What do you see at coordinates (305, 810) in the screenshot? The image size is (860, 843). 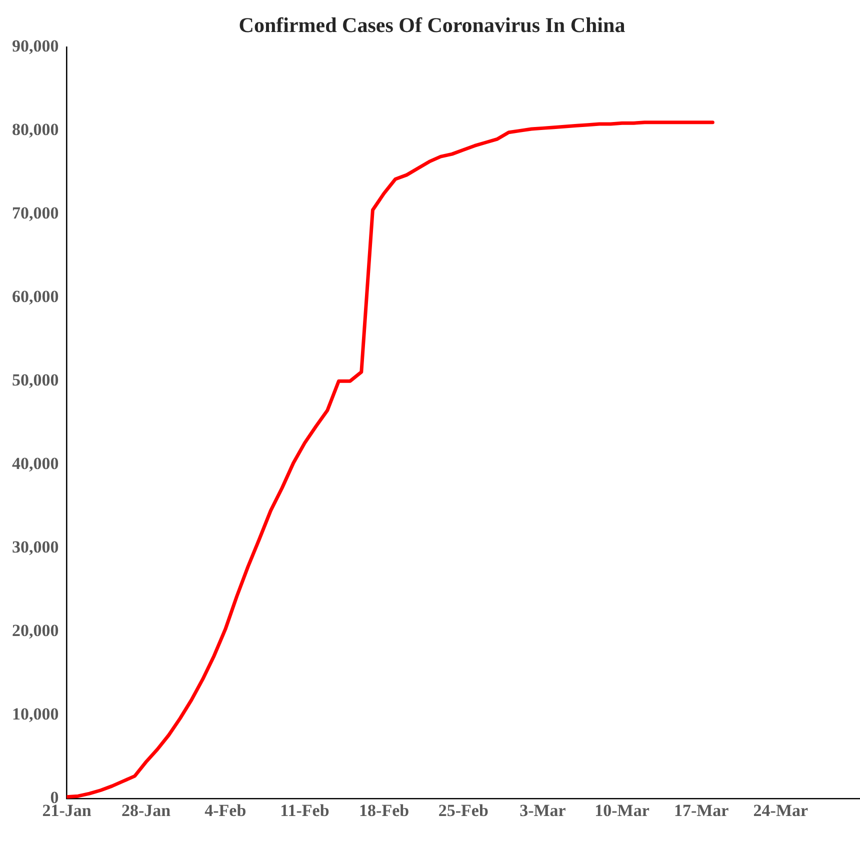 I see `x-tick-label: 11-Feb` at bounding box center [305, 810].